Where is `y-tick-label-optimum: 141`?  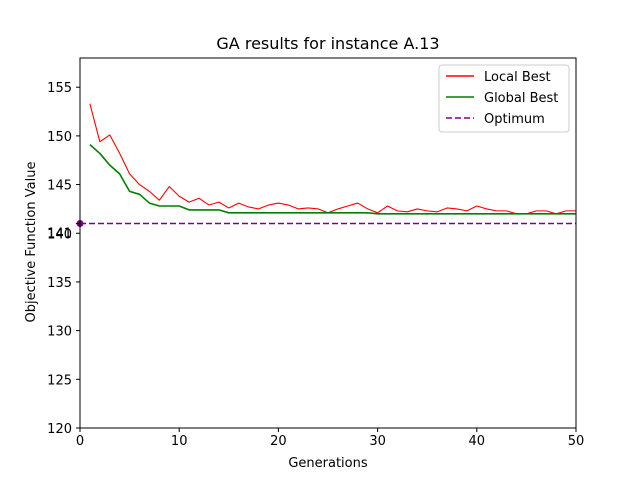
y-tick-label-optimum: 141 is located at coordinates (59, 234).